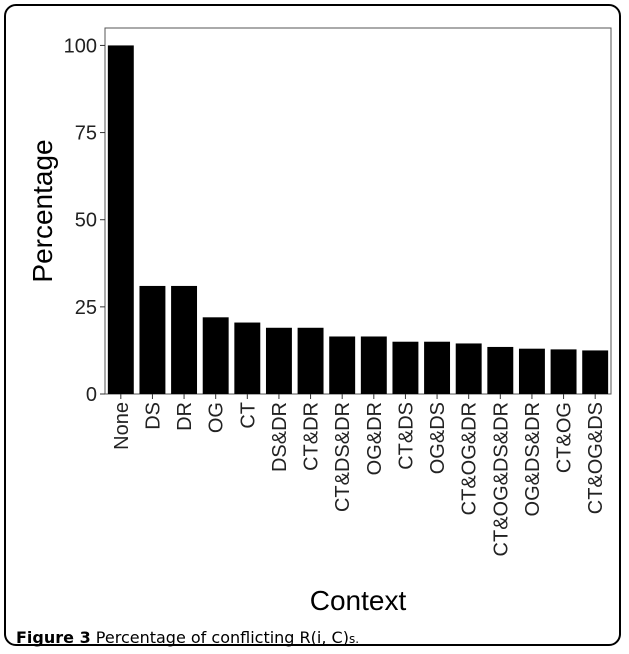  What do you see at coordinates (501, 479) in the screenshot?
I see `x-tick-label: CT&OG&DS&DR` at bounding box center [501, 479].